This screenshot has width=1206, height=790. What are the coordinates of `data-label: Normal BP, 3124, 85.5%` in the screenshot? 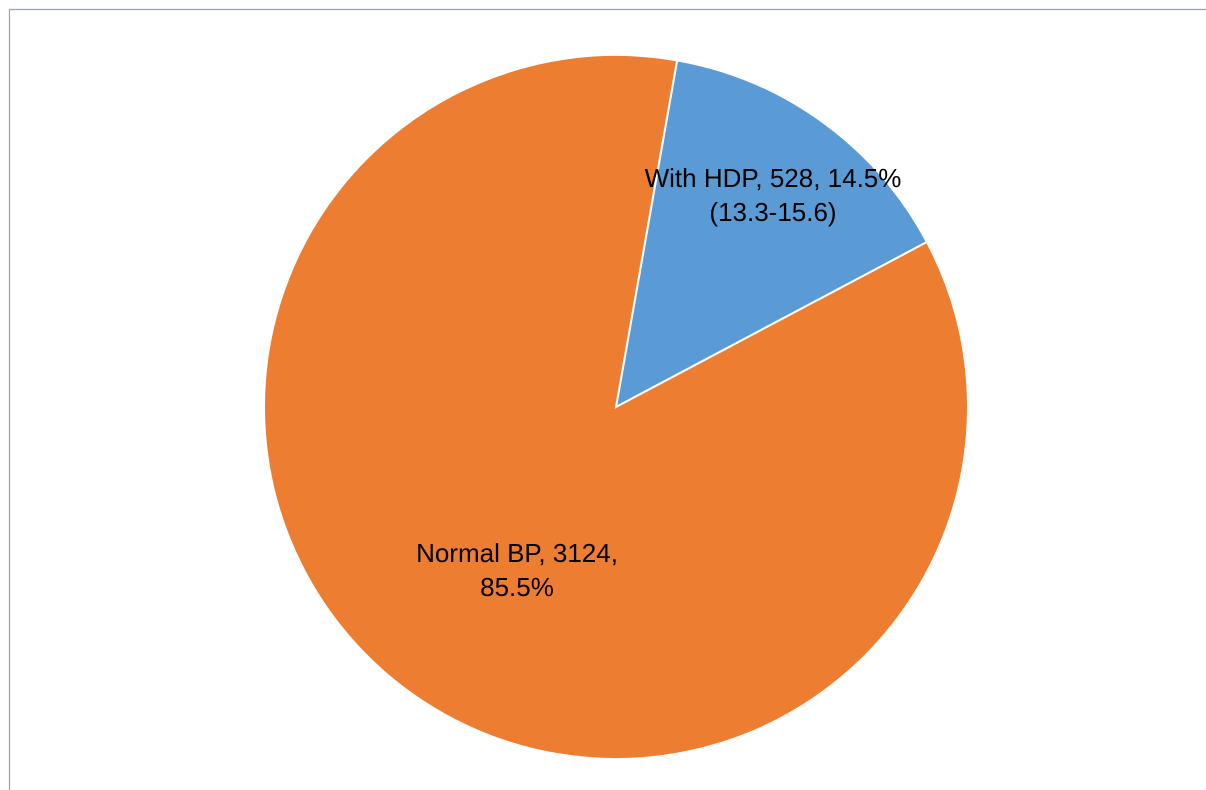 It's located at (517, 570).